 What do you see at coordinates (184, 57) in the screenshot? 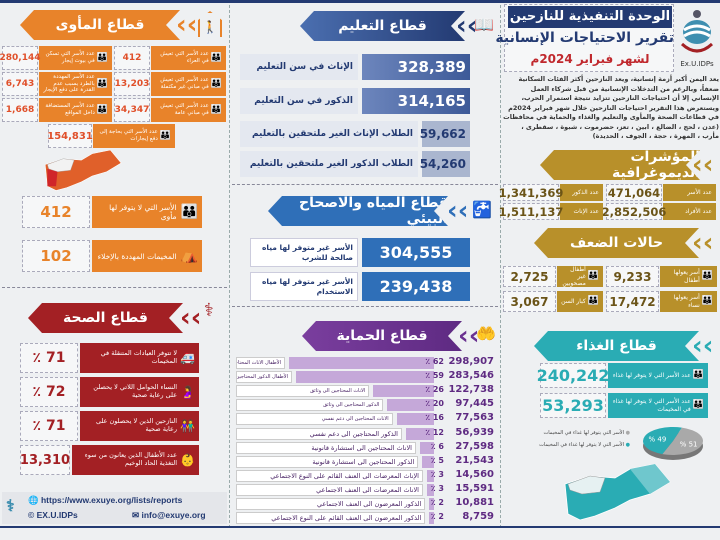
I see `shelter-stat-label-text: عدد الأسر التي تعيش في العراء` at bounding box center [184, 57].